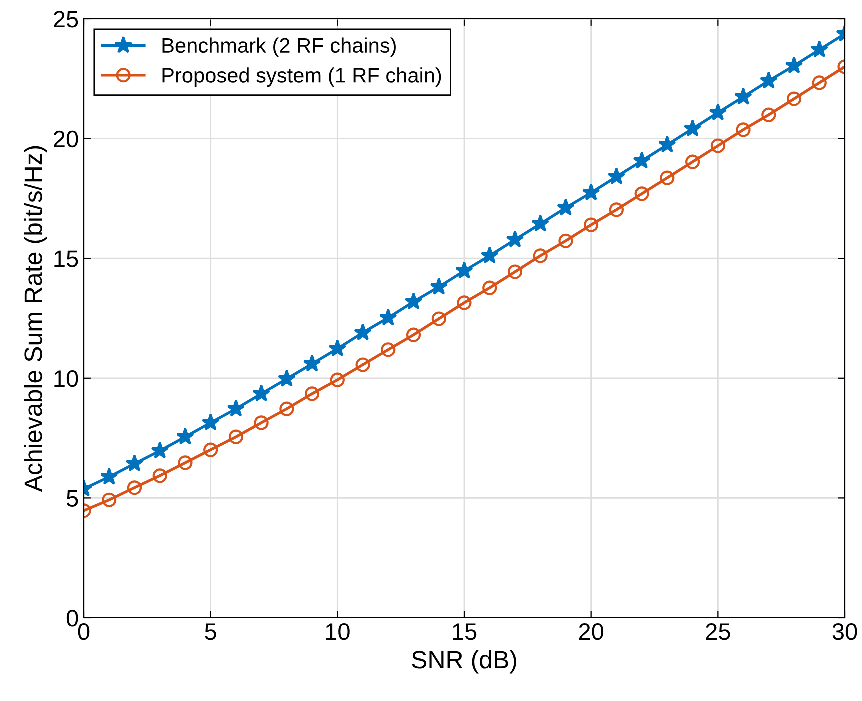 This screenshot has height=701, width=862. I want to click on y-tick-label: 0, so click(72, 618).